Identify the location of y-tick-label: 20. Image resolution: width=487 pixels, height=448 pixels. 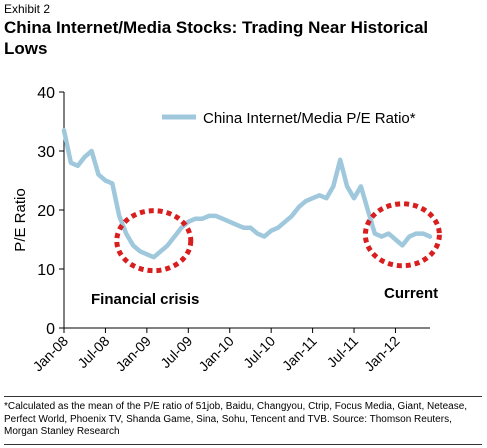
(46, 211).